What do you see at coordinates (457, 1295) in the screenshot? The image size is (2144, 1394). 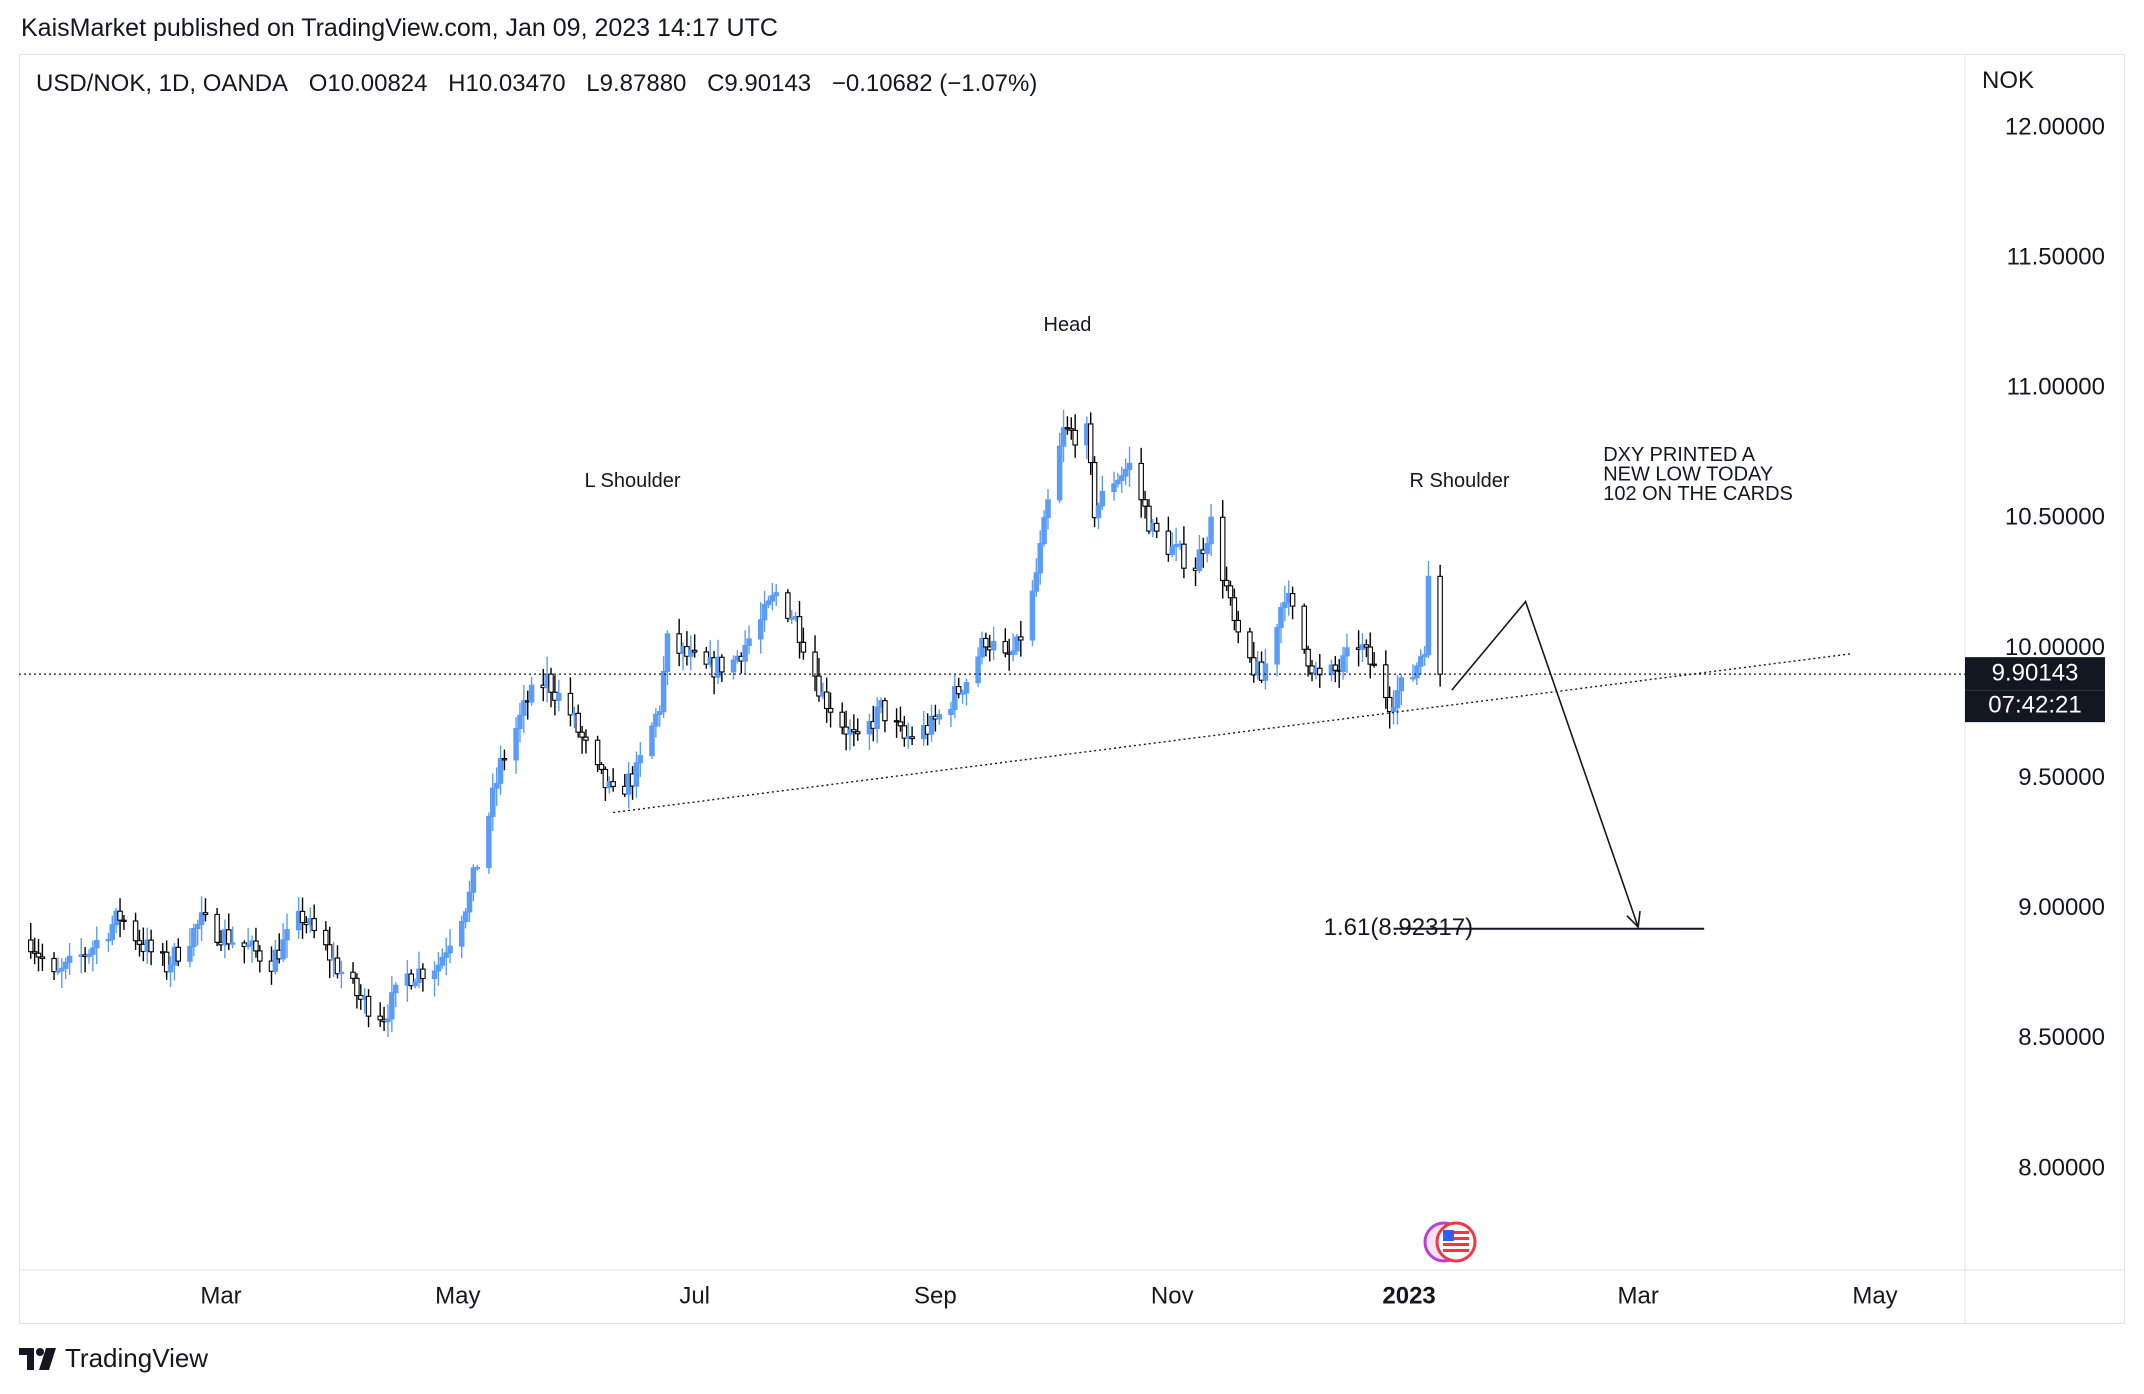 I see `x-tick-label: May` at bounding box center [457, 1295].